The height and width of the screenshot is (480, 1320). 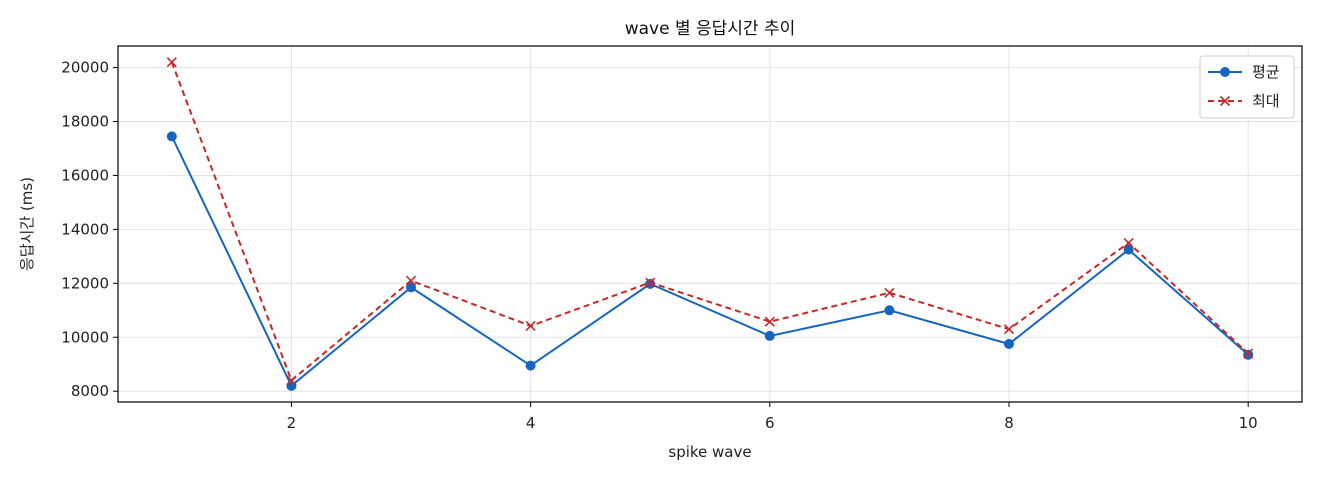 I want to click on x-tick-label: 2, so click(x=292, y=423).